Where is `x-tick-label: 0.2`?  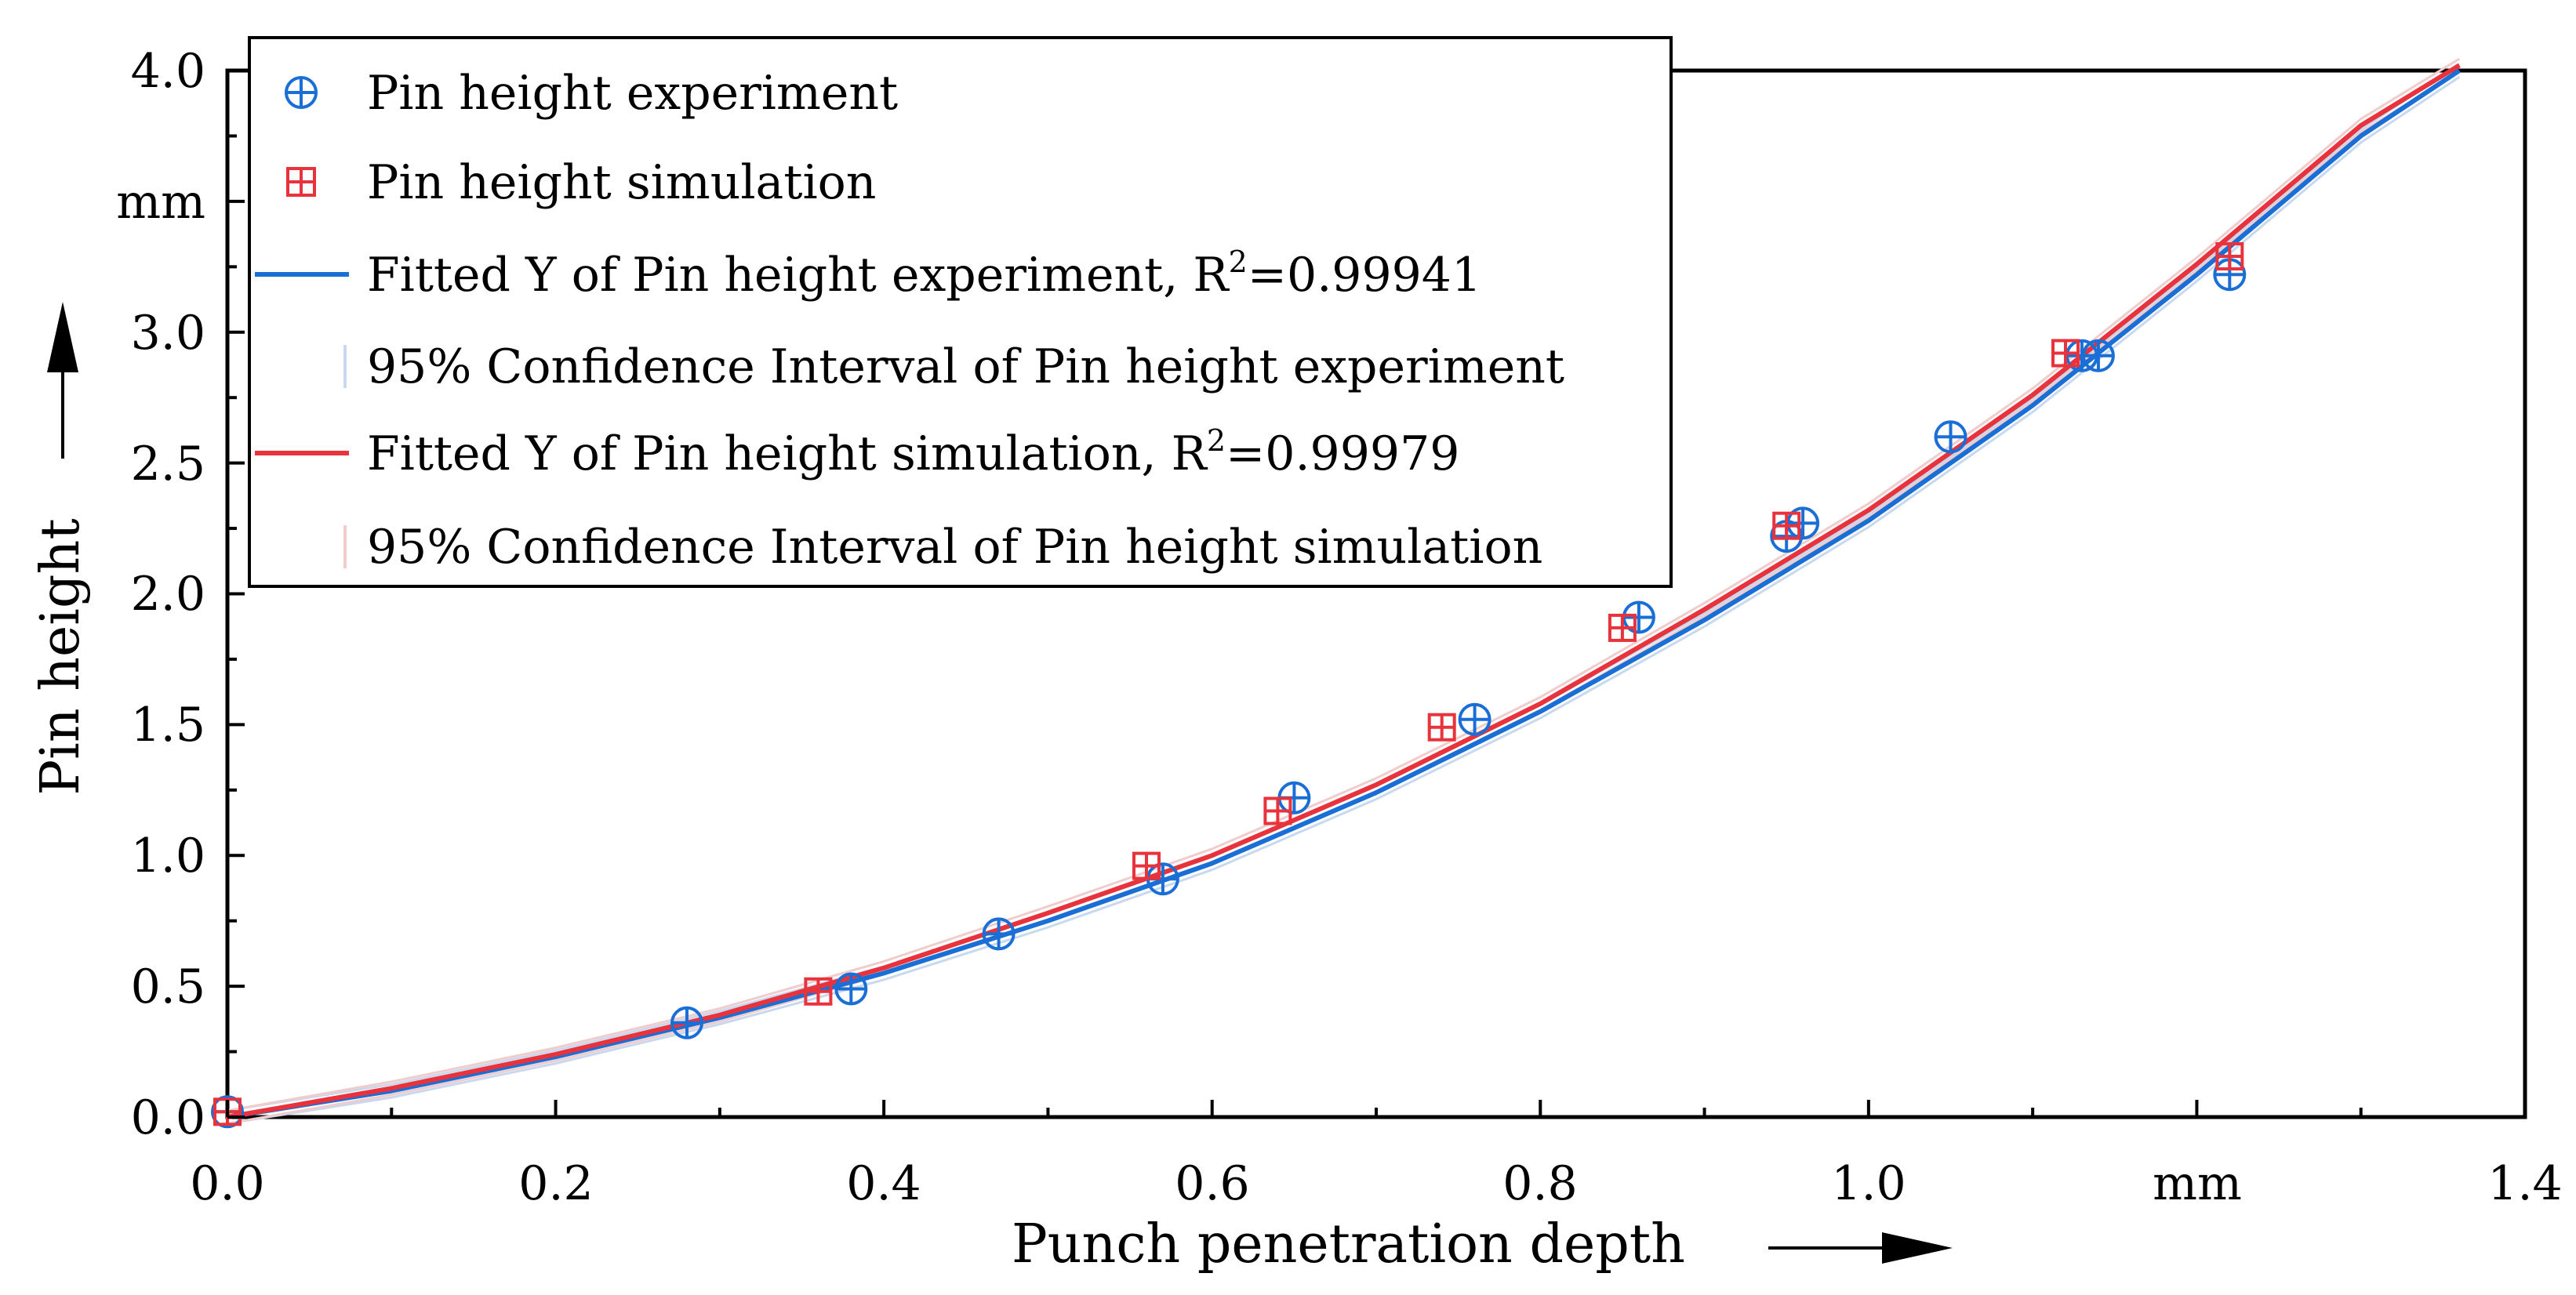 x-tick-label: 0.2 is located at coordinates (555, 1183).